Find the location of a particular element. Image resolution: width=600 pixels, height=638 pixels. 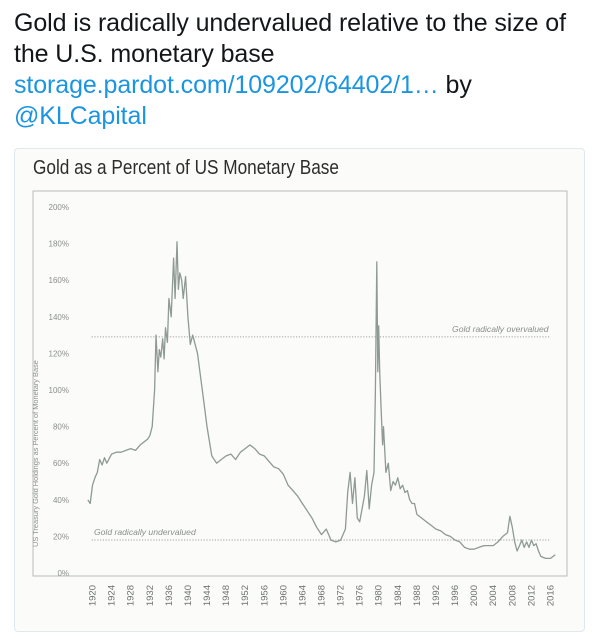

y-tick-label: 80% is located at coordinates (61, 427).